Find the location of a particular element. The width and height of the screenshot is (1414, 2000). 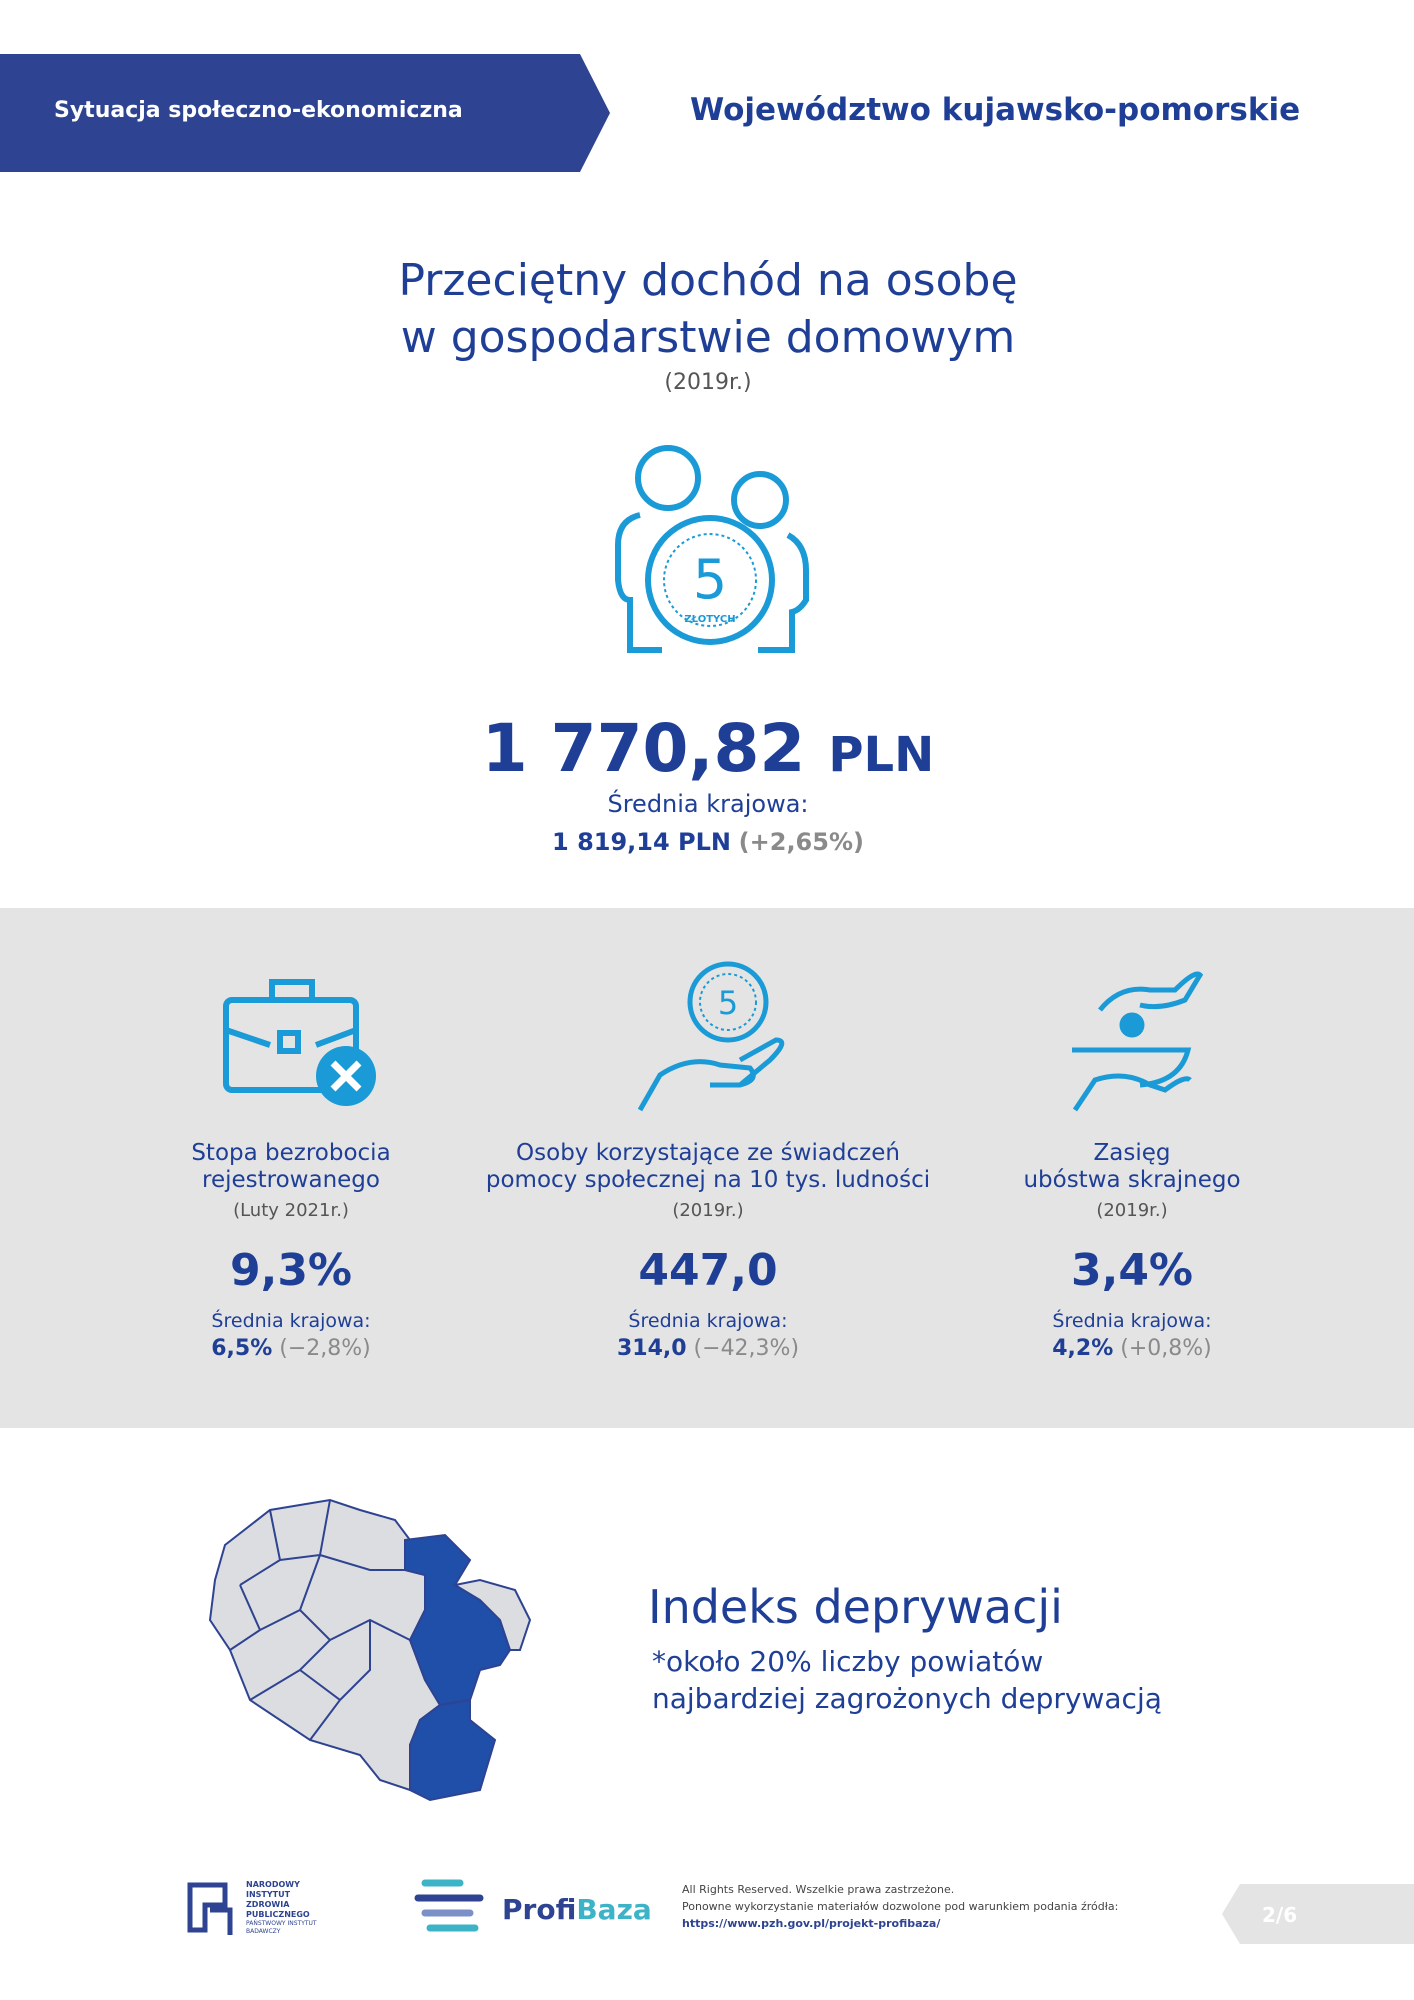

profibaza-part: Profi is located at coordinates (539, 1909).